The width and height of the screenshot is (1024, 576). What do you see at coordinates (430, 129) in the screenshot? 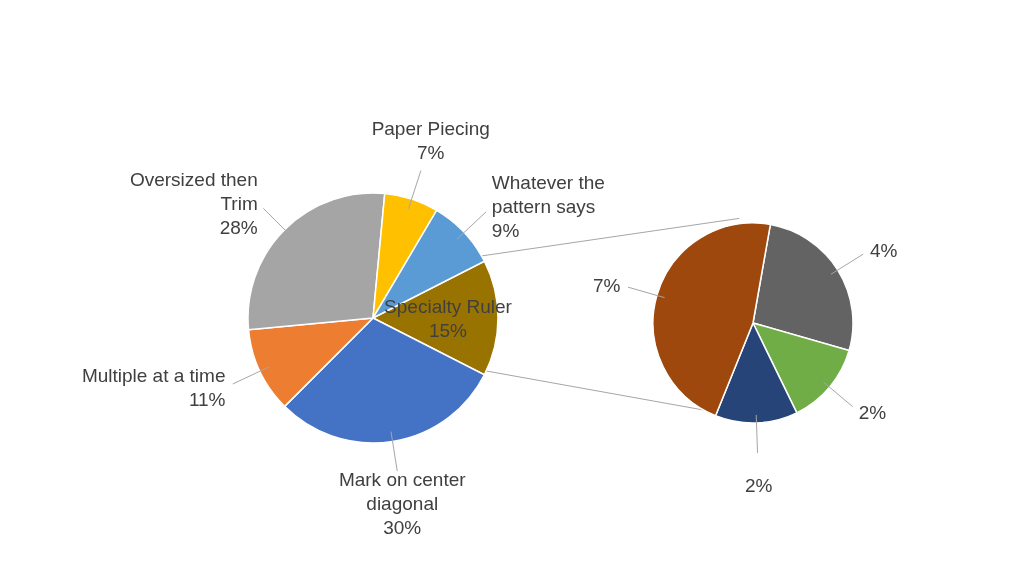
I see `slice-label: Paper Piecing` at bounding box center [430, 129].